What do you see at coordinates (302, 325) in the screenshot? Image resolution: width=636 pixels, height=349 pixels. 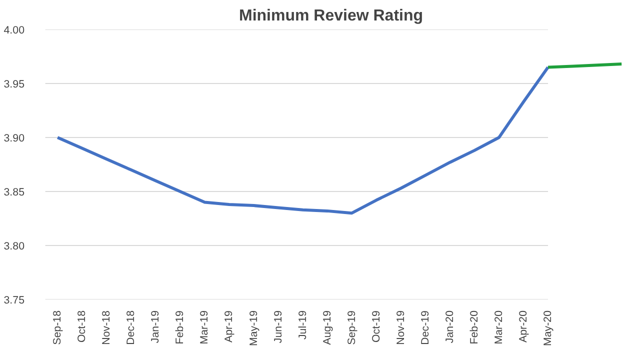 I see `x-tick-label: Jul-19` at bounding box center [302, 325].